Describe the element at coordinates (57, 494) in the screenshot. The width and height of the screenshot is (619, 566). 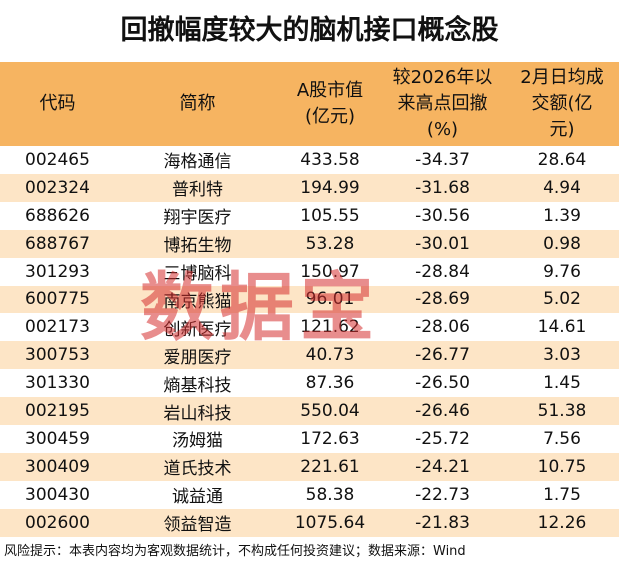
I see `table-cell: 300430` at that location.